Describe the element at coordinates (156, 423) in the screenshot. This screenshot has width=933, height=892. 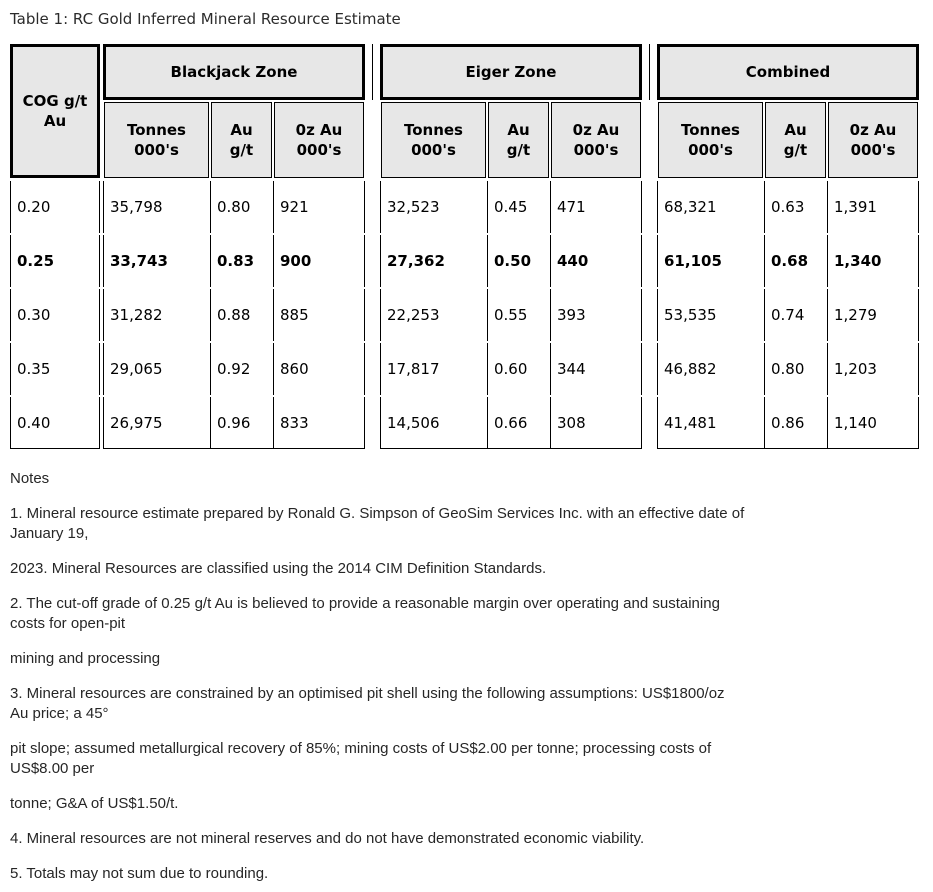
I see `data-cell: 26,975` at that location.